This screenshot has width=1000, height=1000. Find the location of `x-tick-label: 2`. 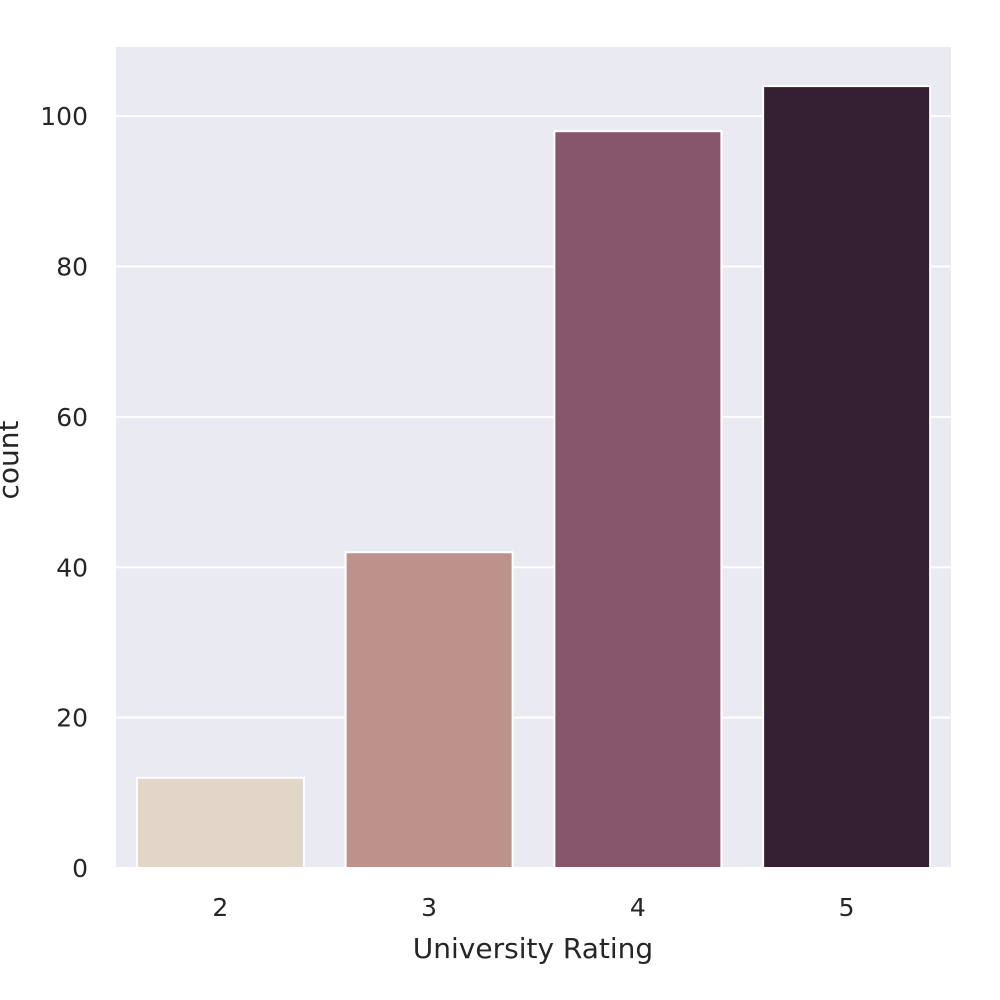

x-tick-label: 2 is located at coordinates (220, 907).